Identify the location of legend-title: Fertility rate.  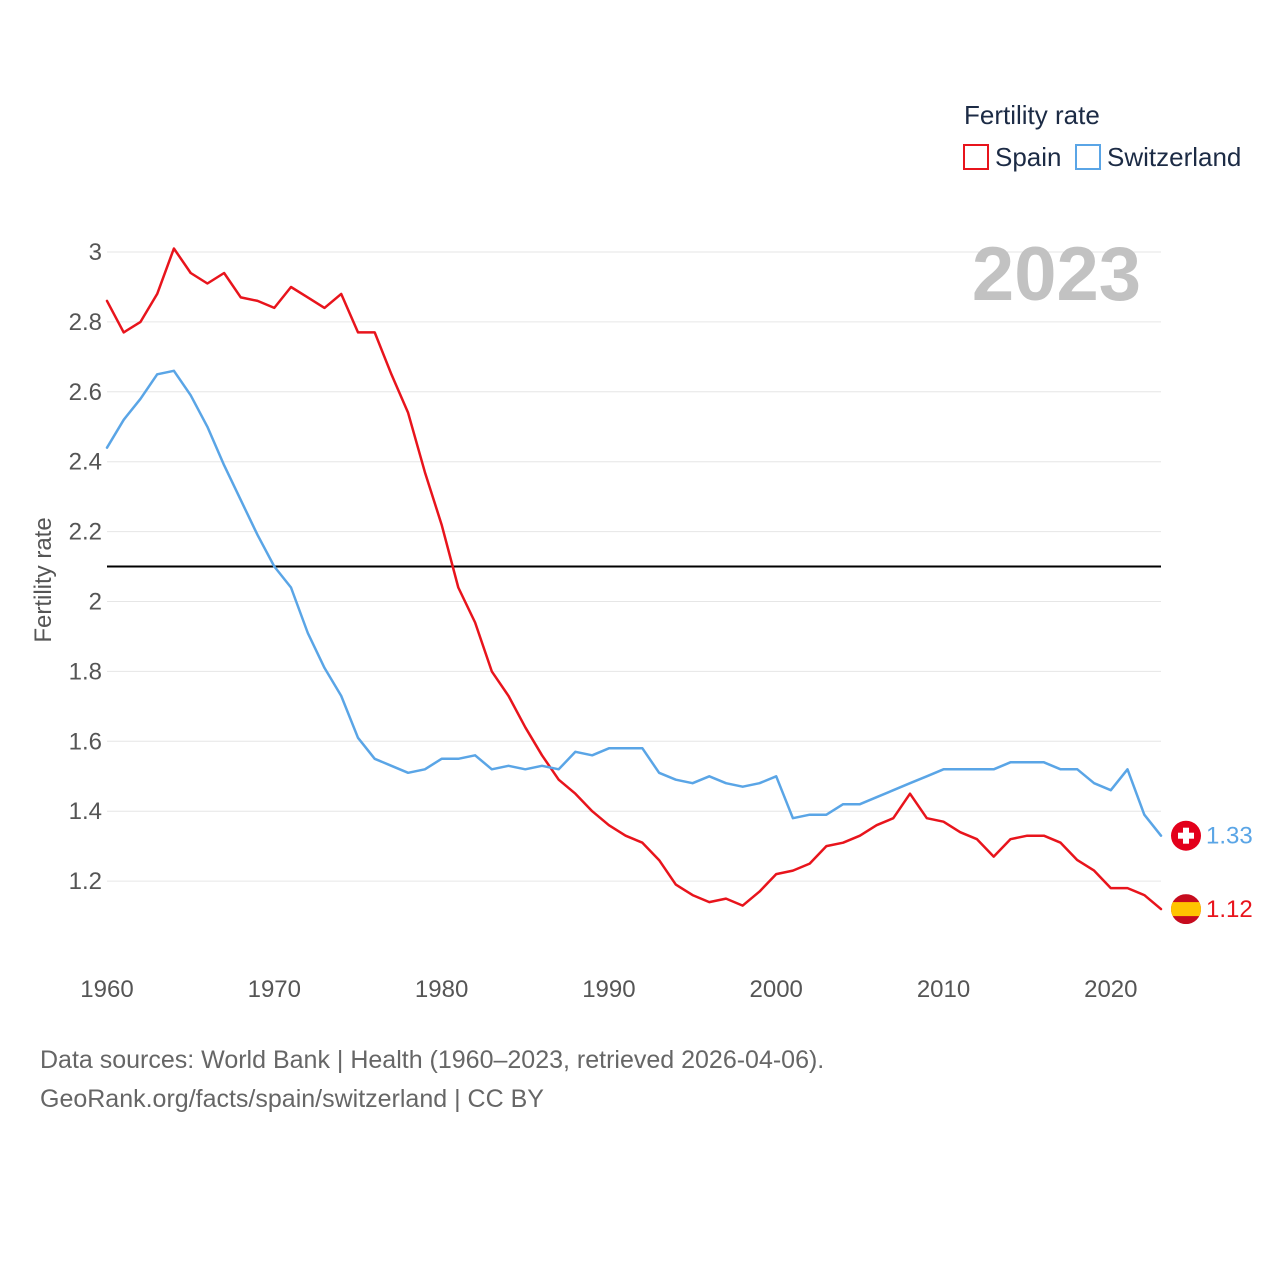
(1032, 115).